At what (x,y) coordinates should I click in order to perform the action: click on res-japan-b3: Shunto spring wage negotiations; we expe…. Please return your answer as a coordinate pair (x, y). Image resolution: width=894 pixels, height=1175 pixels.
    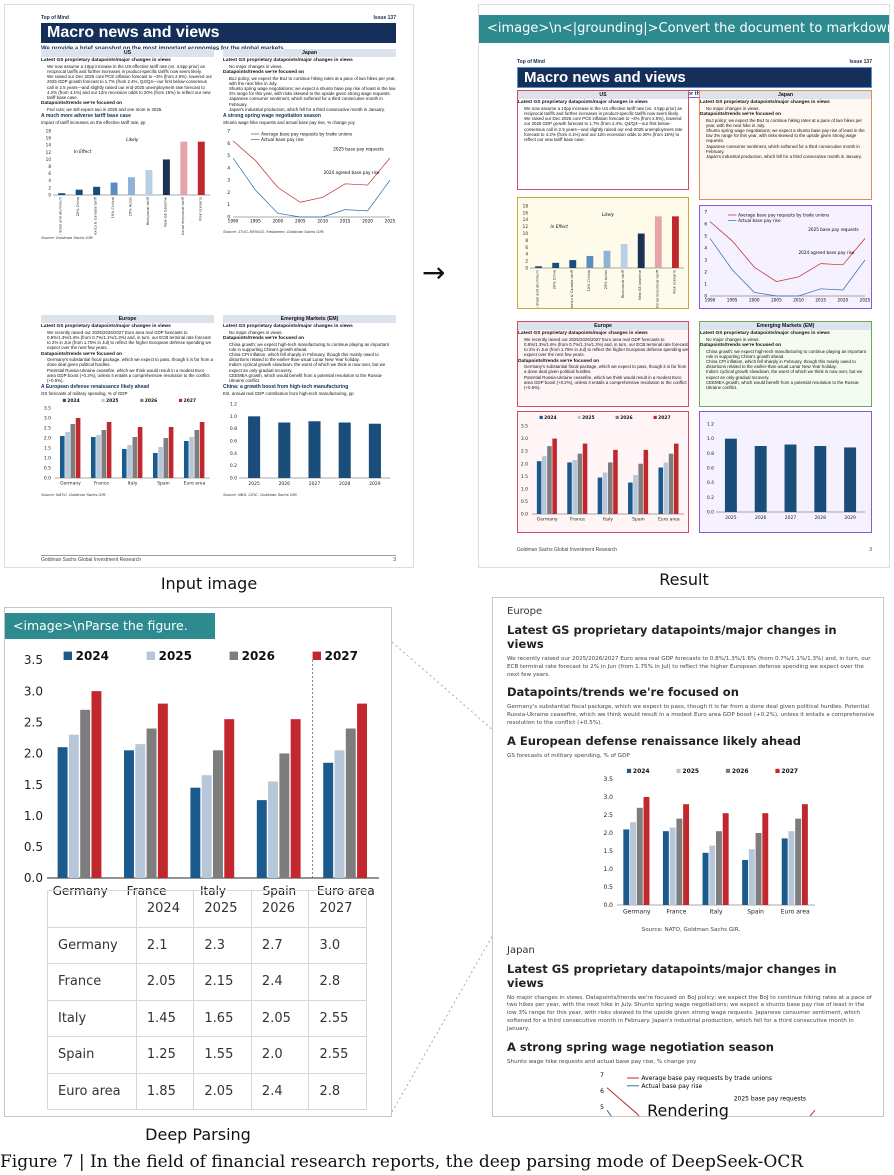
    Looking at the image, I should click on (788, 136).